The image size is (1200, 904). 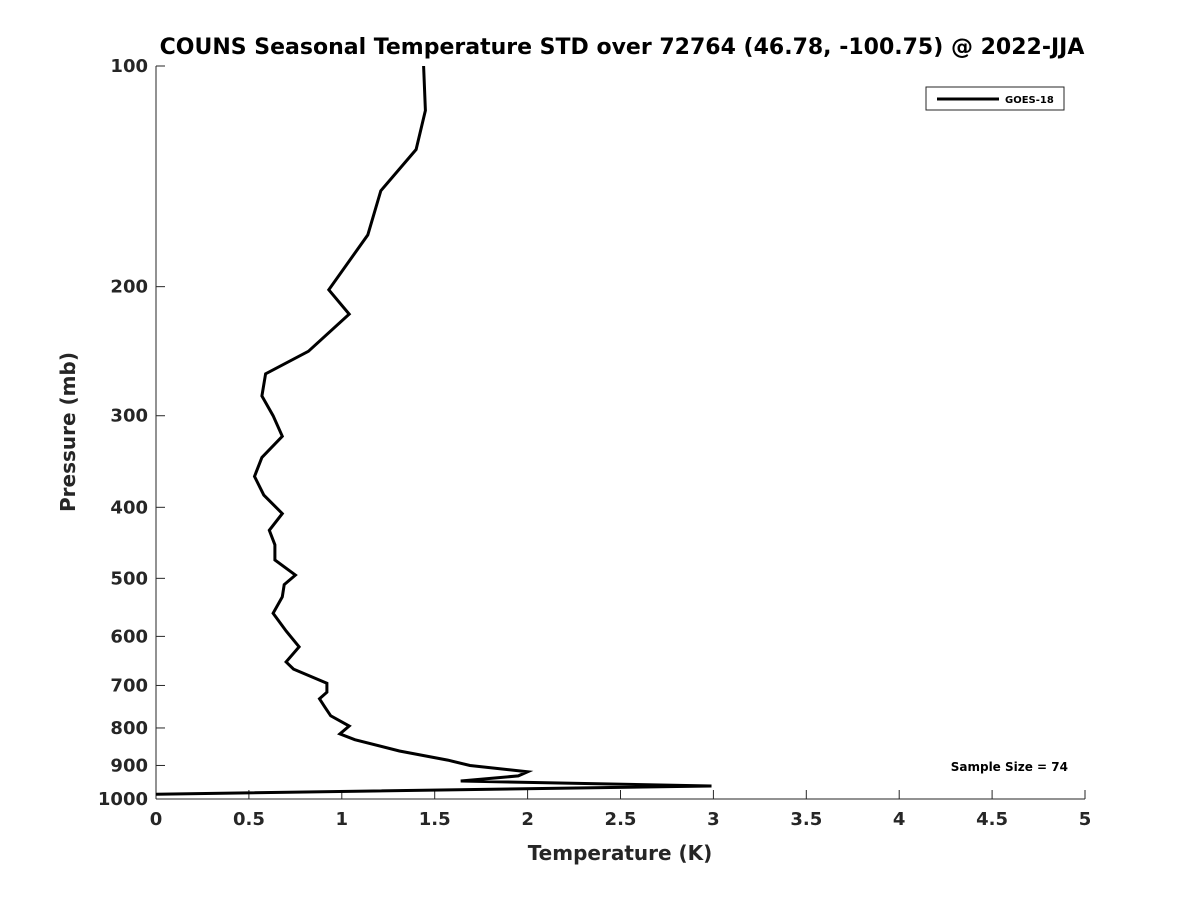 I want to click on y-tick-label: 100, so click(x=129, y=66).